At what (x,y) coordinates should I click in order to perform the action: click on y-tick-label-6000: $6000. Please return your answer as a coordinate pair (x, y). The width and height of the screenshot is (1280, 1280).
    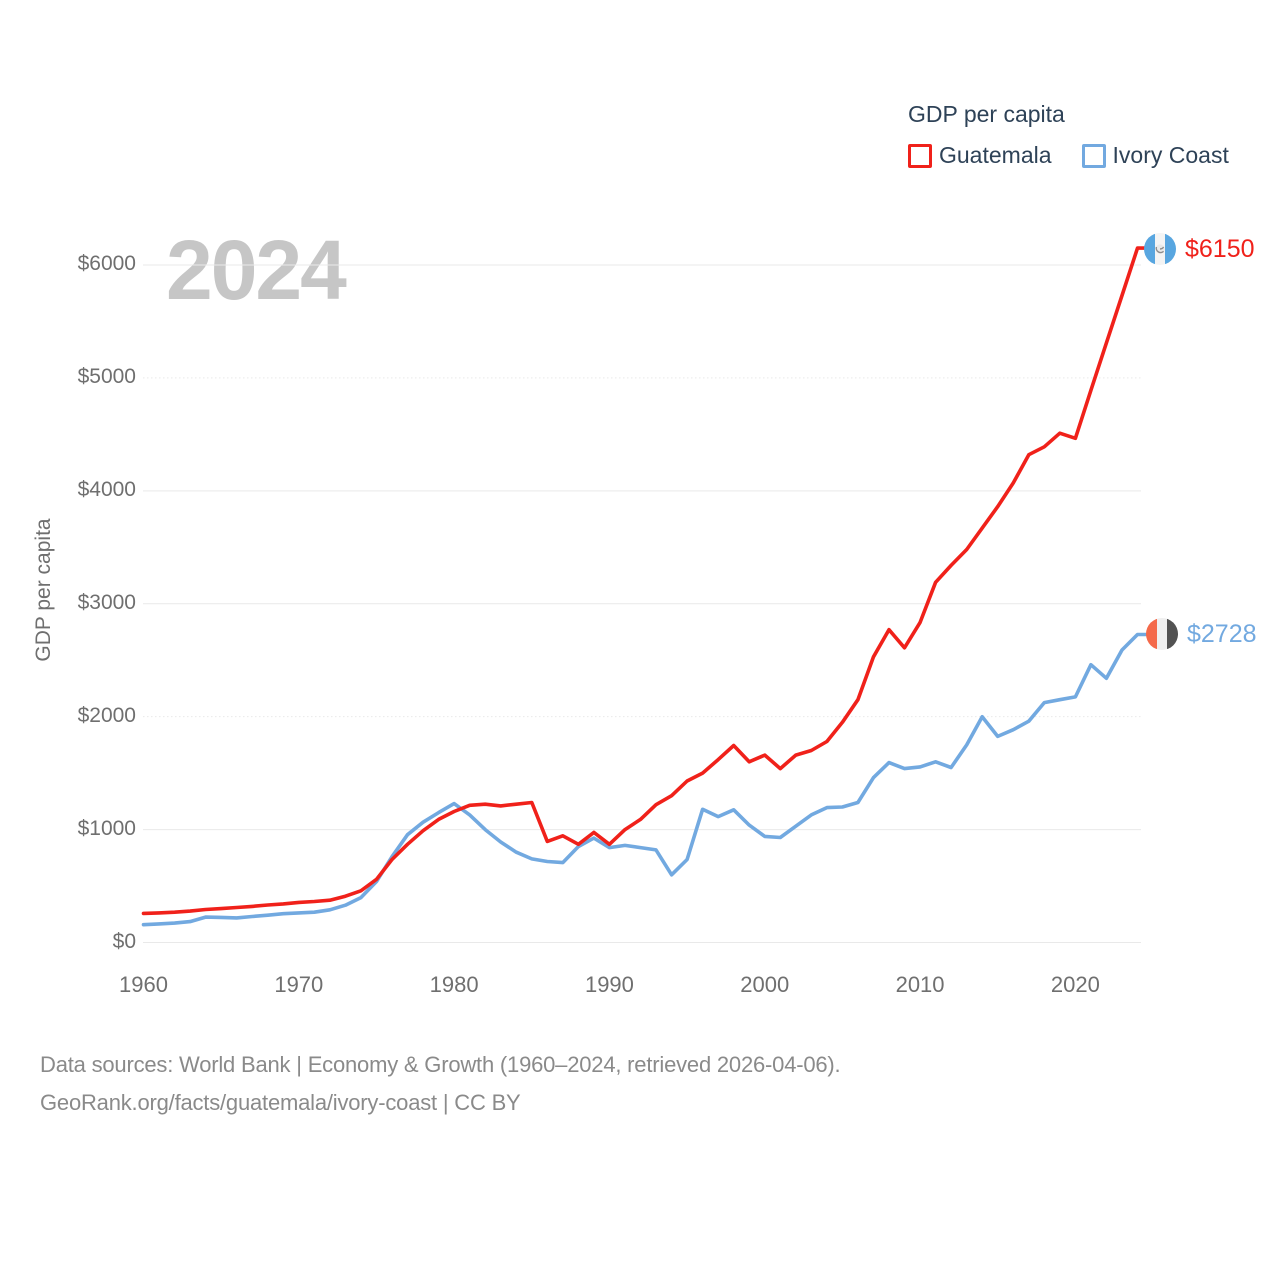
    Looking at the image, I should click on (106, 263).